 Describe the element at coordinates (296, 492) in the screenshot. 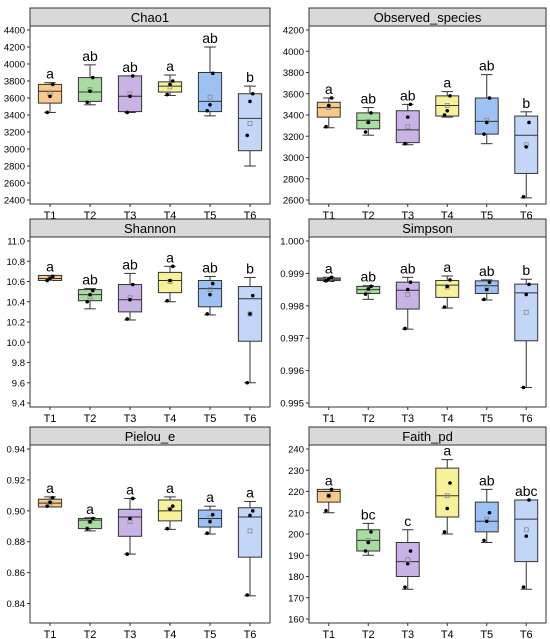

I see `y-tick-label: 220` at that location.